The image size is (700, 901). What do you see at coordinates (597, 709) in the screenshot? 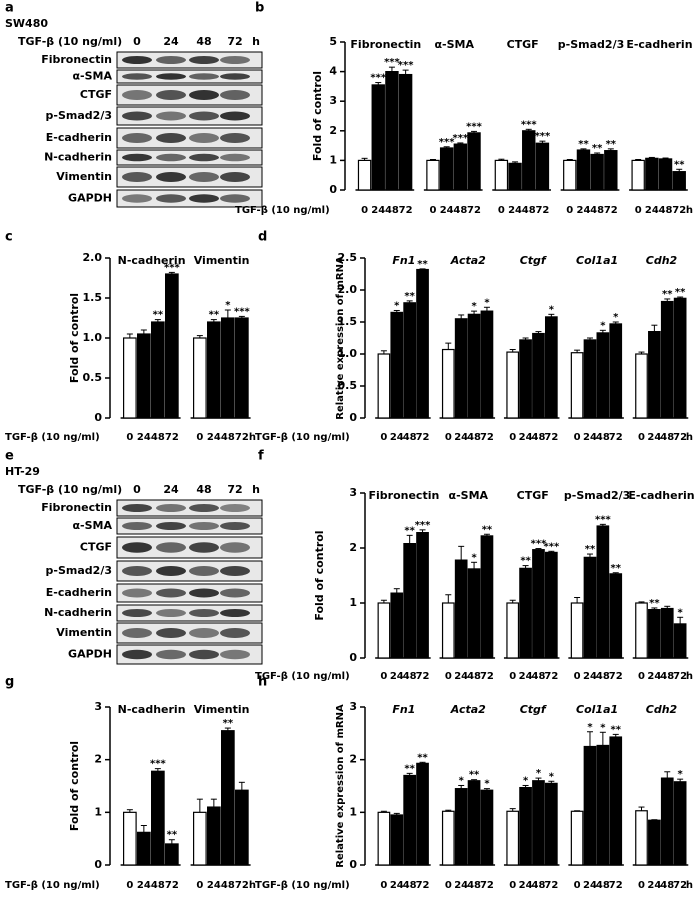
I see `group-label: Col1a1` at bounding box center [597, 709].